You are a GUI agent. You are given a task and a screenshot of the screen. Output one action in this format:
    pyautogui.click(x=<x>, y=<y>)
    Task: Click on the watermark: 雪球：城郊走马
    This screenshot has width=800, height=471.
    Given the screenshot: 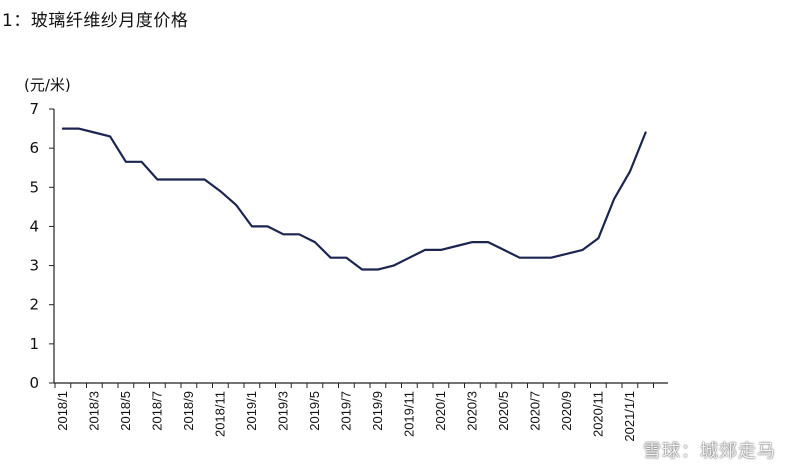 What is the action you would take?
    pyautogui.click(x=709, y=451)
    